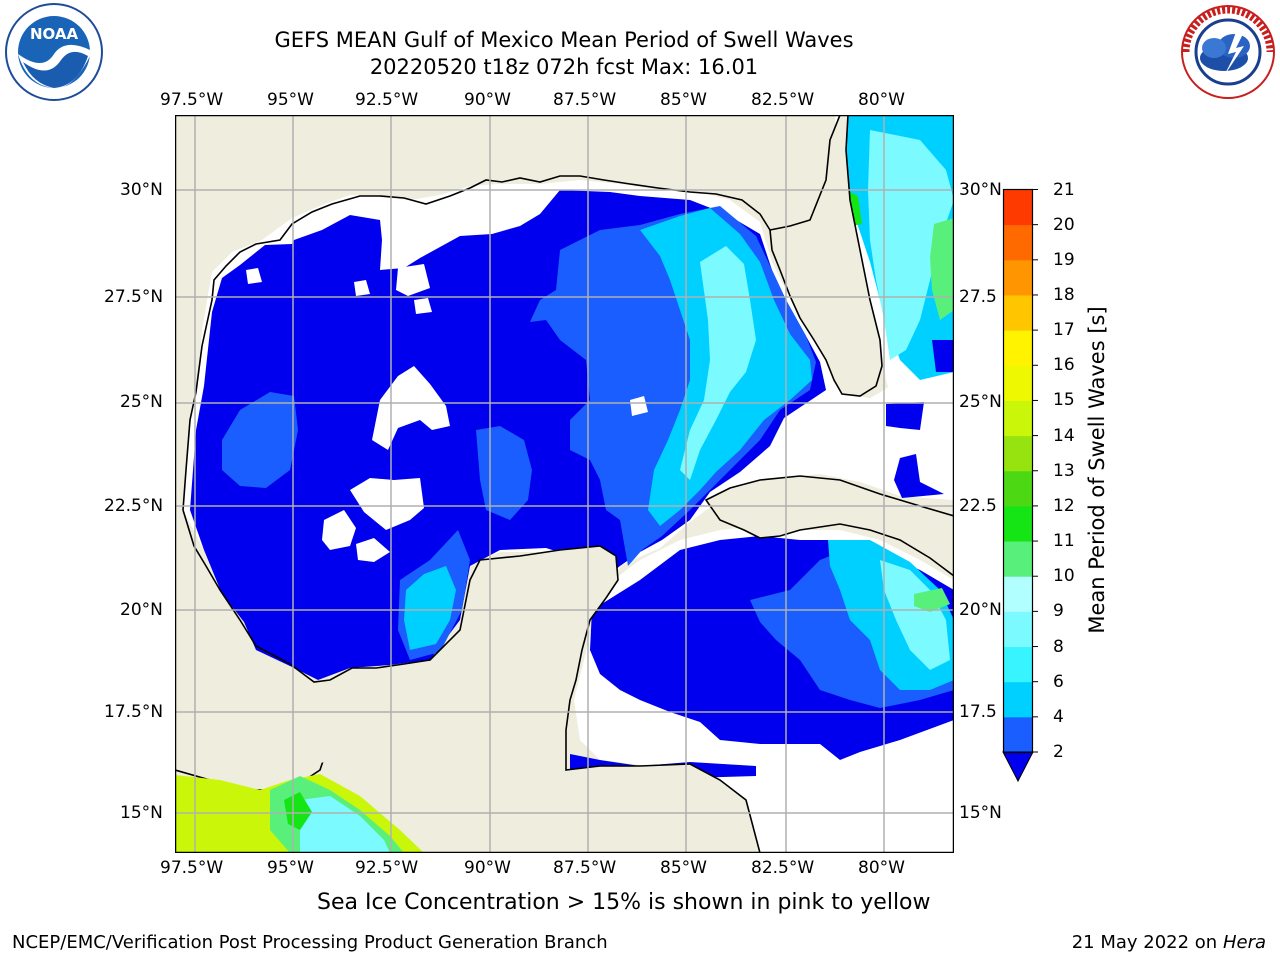 The width and height of the screenshot is (1280, 960). I want to click on machine-name: Hera, so click(1244, 942).